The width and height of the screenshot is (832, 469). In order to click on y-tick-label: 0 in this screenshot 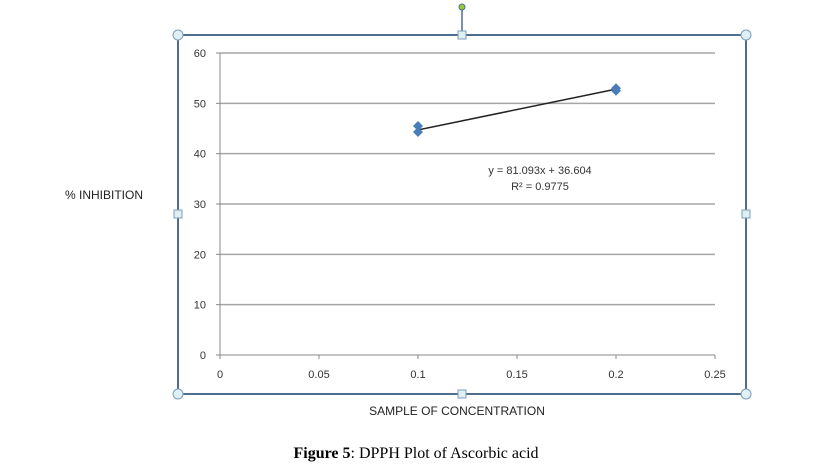, I will do `click(203, 356)`.